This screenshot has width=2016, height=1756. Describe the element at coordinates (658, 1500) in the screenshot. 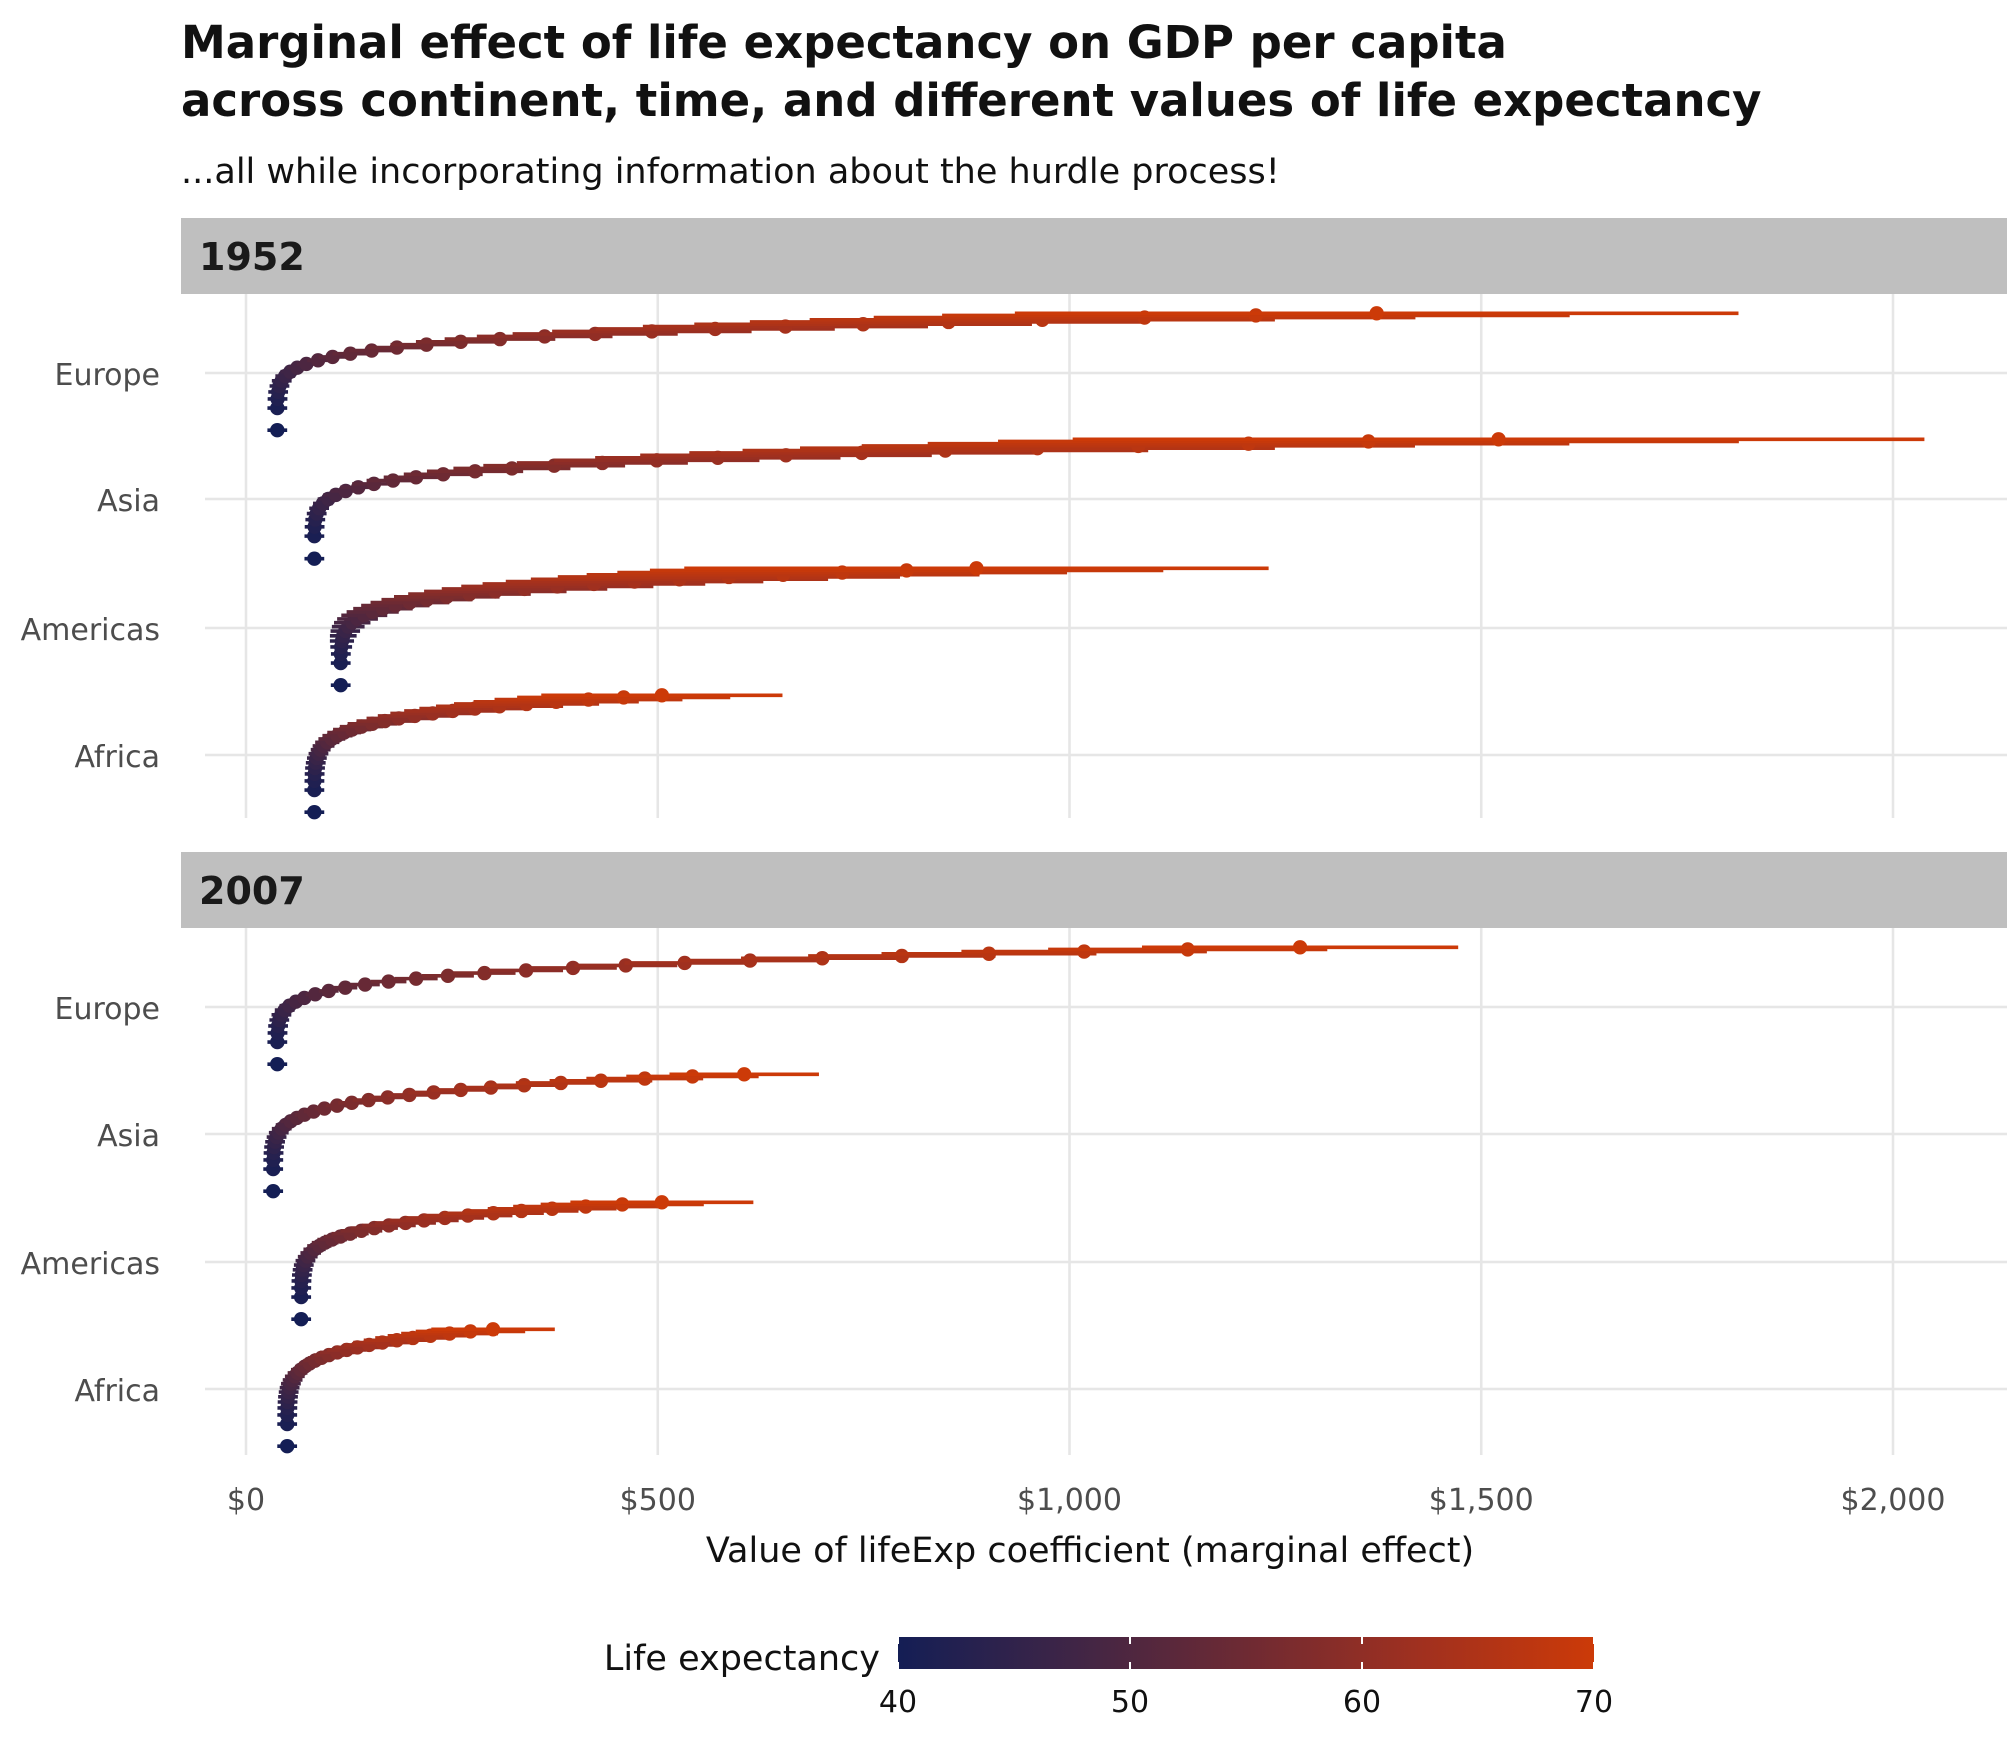

I see `x-tick-label: $500` at that location.